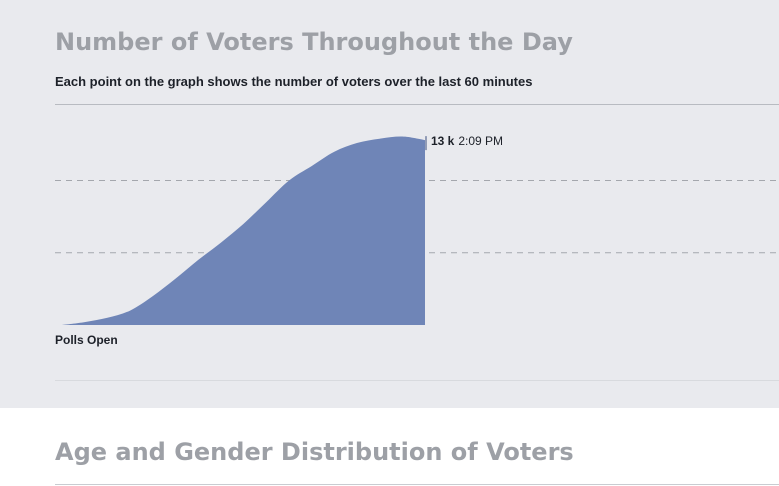  I want to click on age-gender-section-title: Age and Gender Distribution of Voters, so click(314, 452).